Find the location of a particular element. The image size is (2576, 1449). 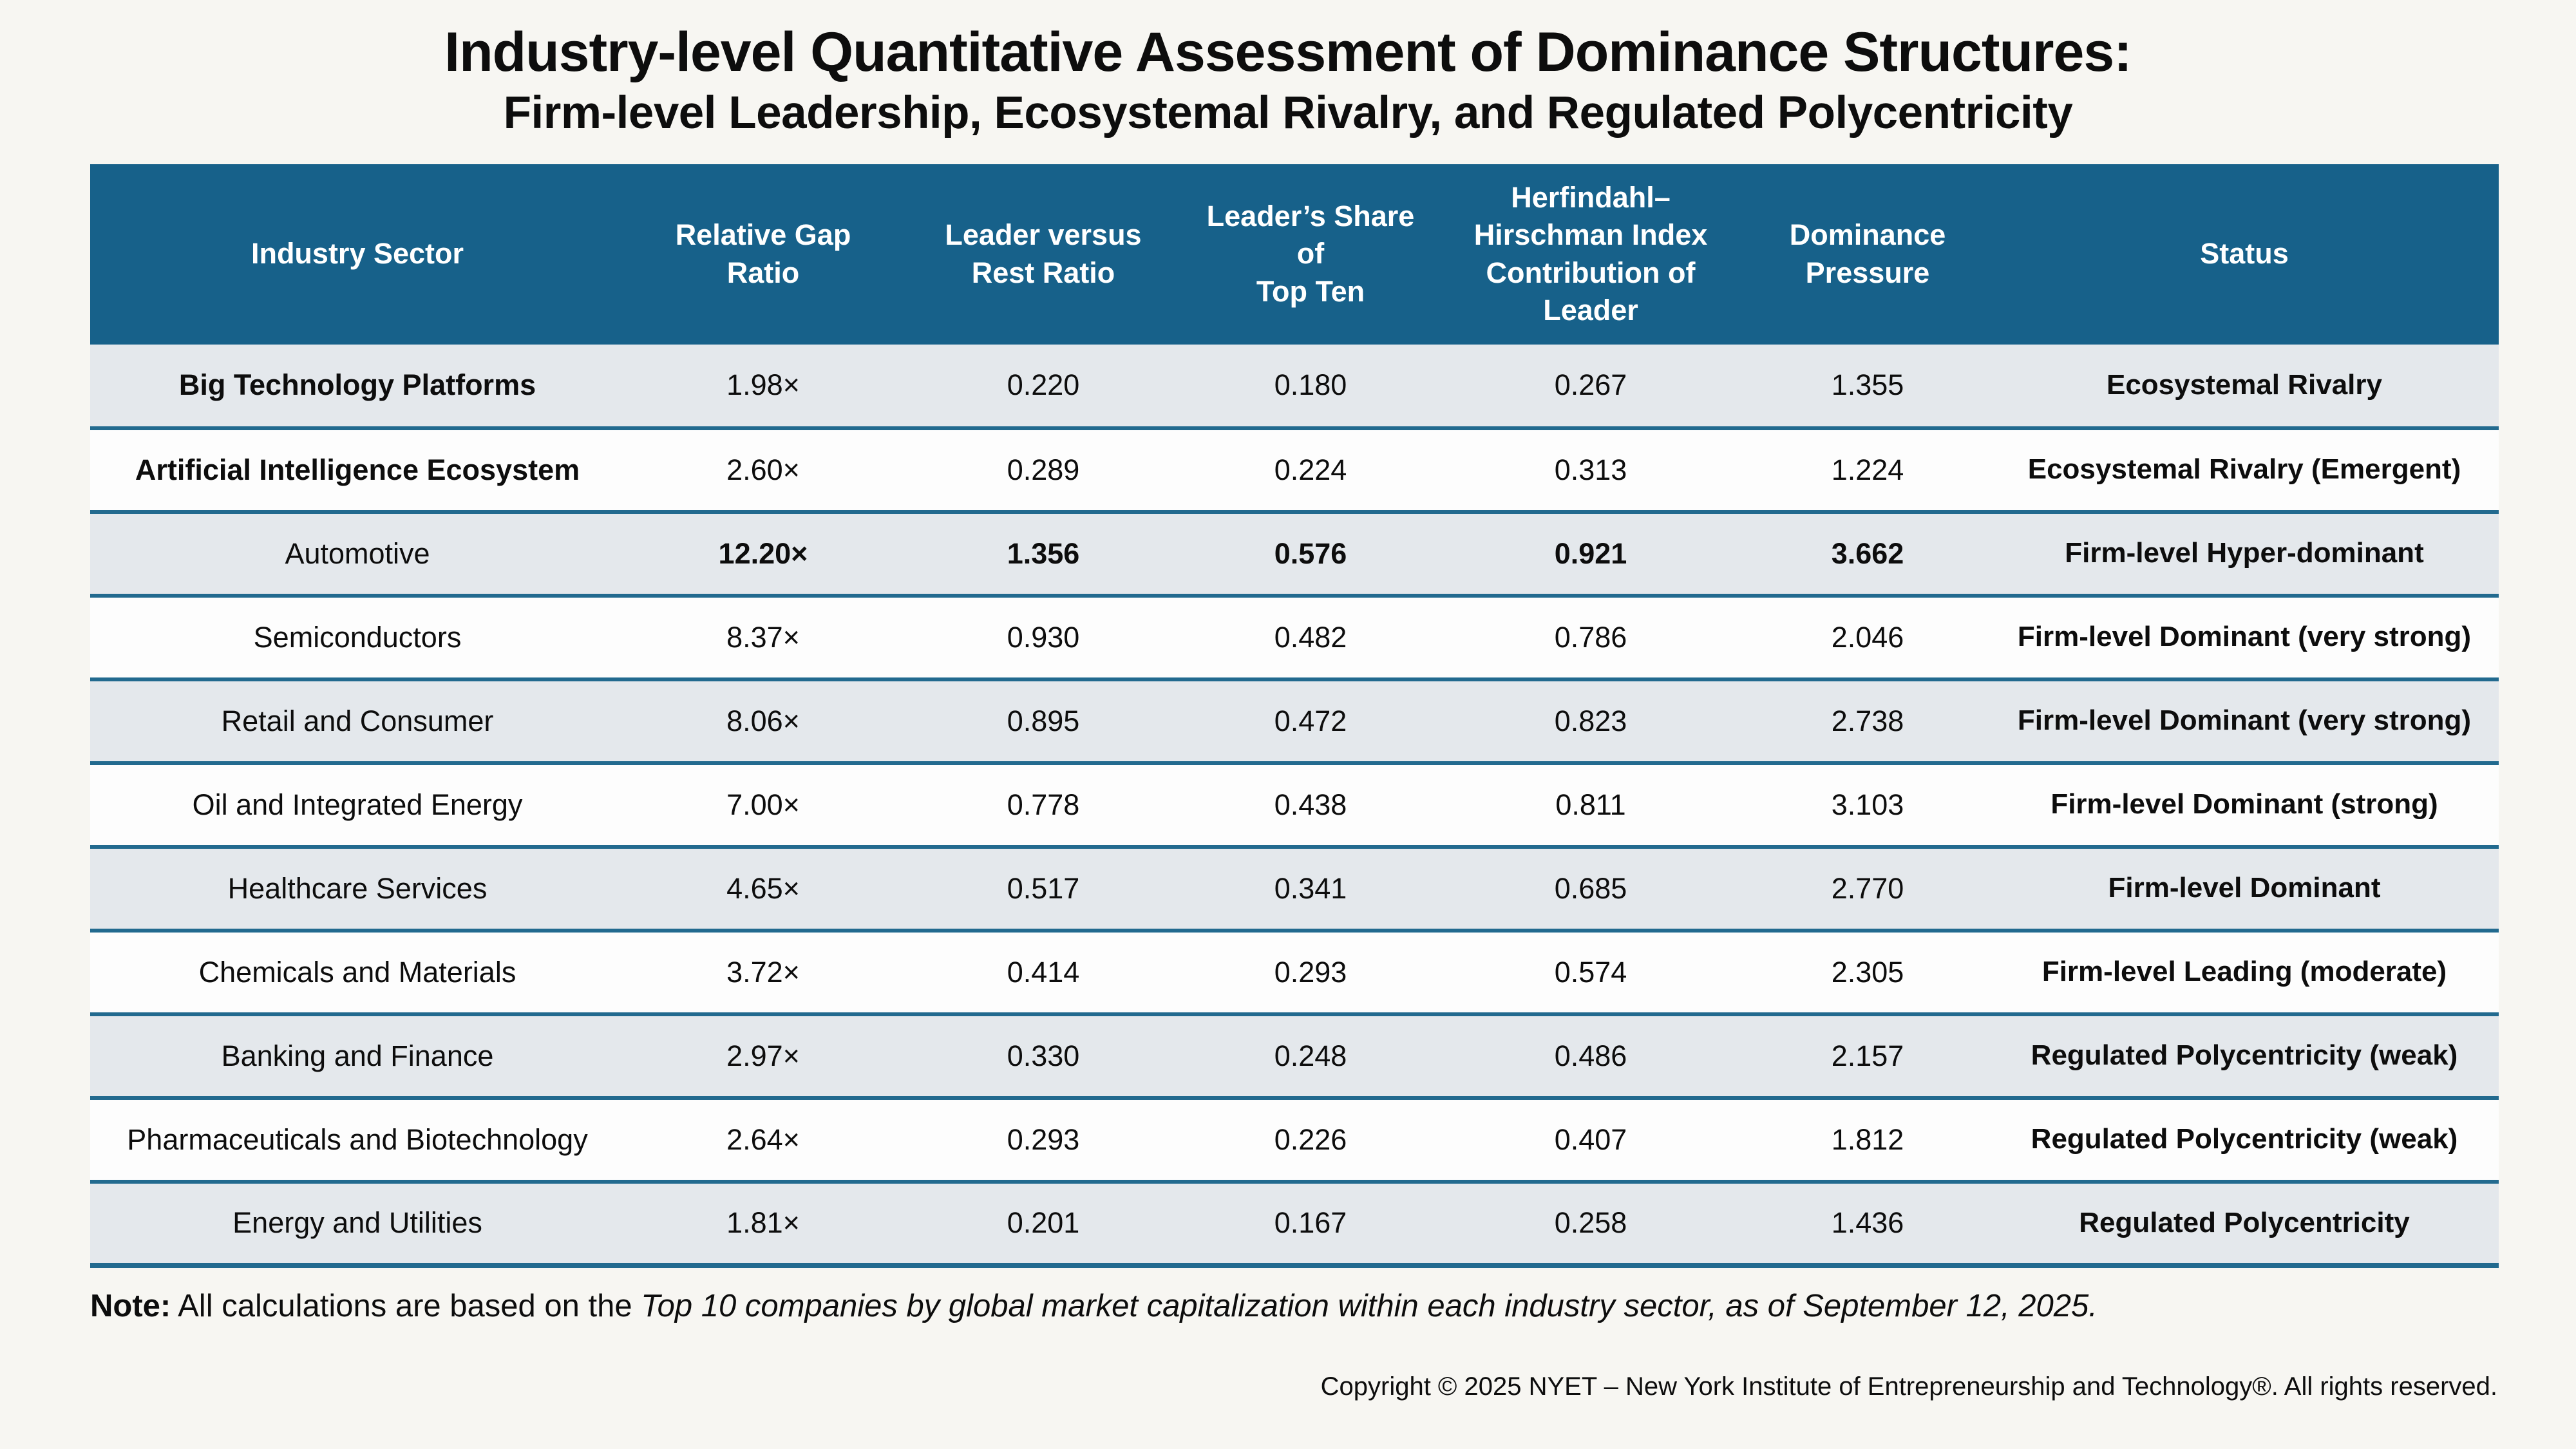

cell-leader-vs-rest: 0.289 is located at coordinates (1043, 469).